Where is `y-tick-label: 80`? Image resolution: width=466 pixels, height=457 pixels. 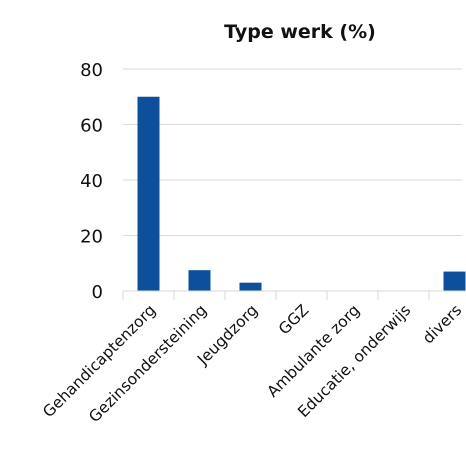 y-tick-label: 80 is located at coordinates (91, 70).